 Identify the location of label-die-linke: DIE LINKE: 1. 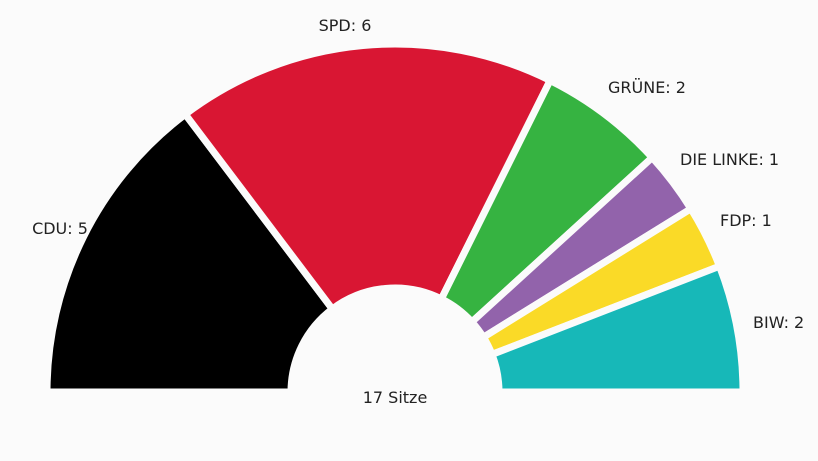
(729, 159).